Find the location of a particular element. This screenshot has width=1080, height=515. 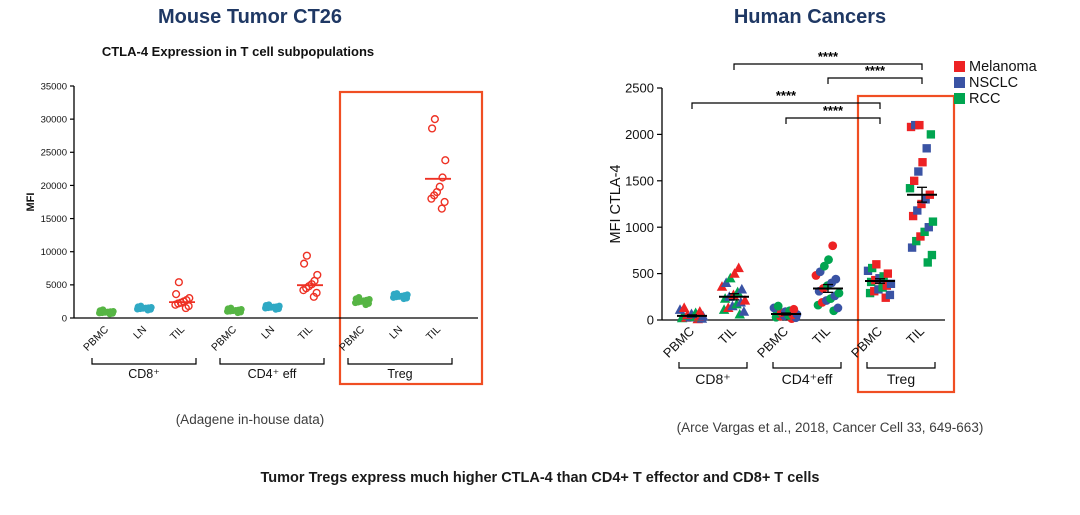

svg-text: MFI is located at coordinates (31, 202).